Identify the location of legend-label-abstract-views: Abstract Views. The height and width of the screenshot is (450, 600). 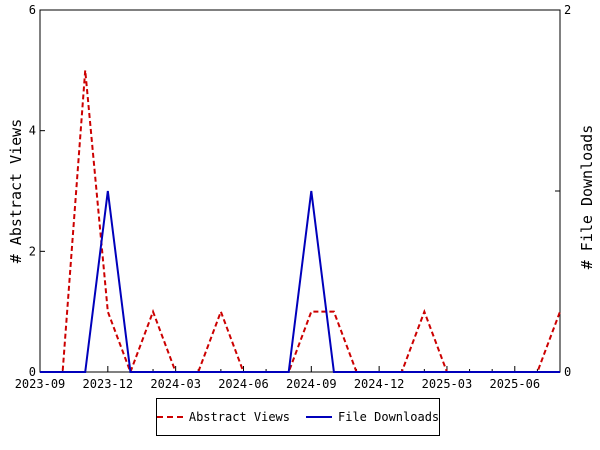
(239, 417).